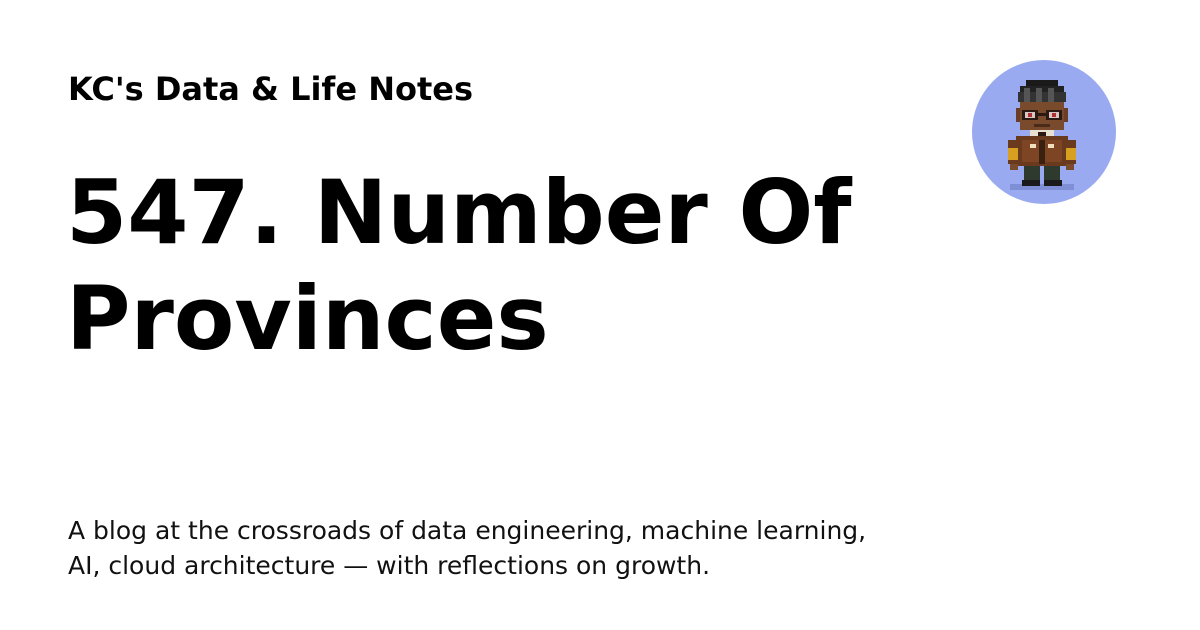 This screenshot has width=1200, height=630. Describe the element at coordinates (1042, 135) in the screenshot. I see `pixel-art-character-icon` at that location.